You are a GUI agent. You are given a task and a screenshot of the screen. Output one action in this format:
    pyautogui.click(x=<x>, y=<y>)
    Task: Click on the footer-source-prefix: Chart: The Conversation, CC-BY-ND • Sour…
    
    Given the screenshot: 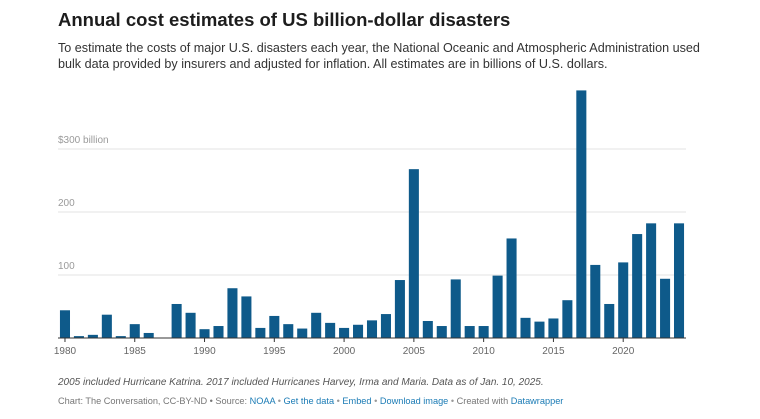 What is the action you would take?
    pyautogui.click(x=154, y=401)
    